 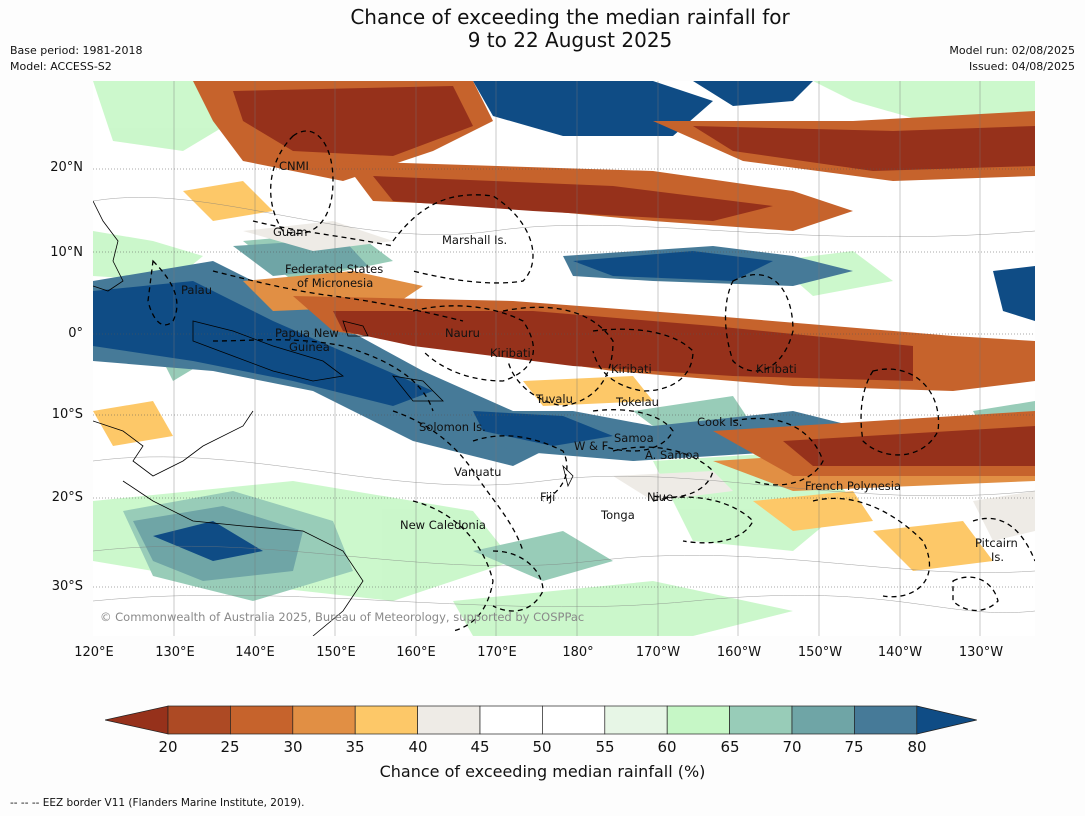 What do you see at coordinates (462, 333) in the screenshot?
I see `label-nauru: Nauru` at bounding box center [462, 333].